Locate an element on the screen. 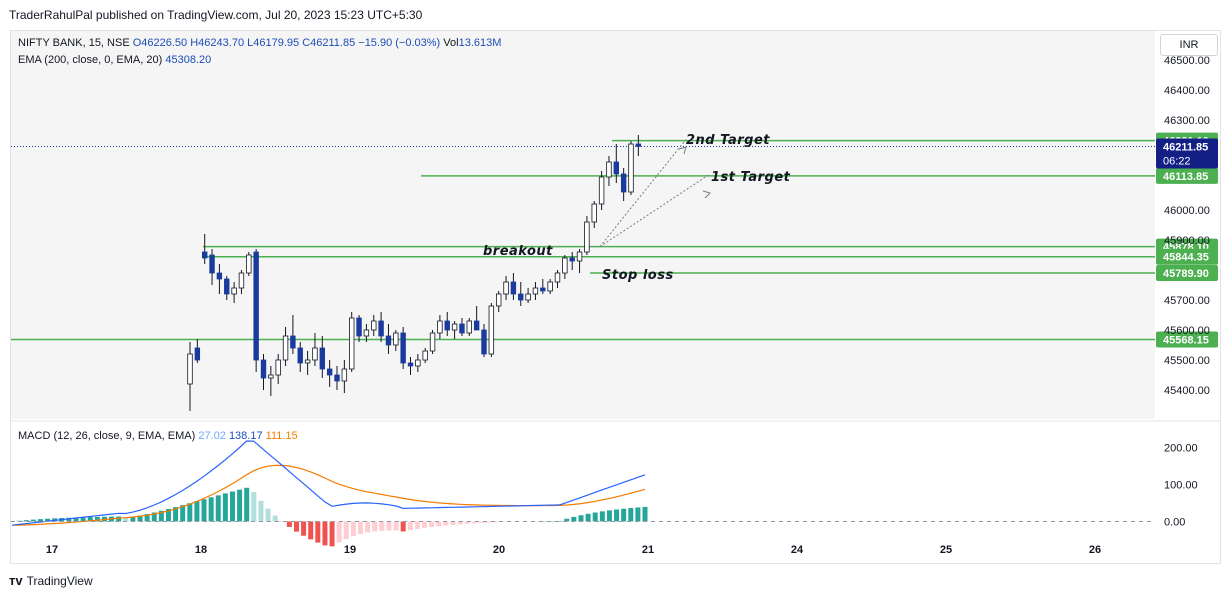  annotation-label: breakout is located at coordinates (518, 251).